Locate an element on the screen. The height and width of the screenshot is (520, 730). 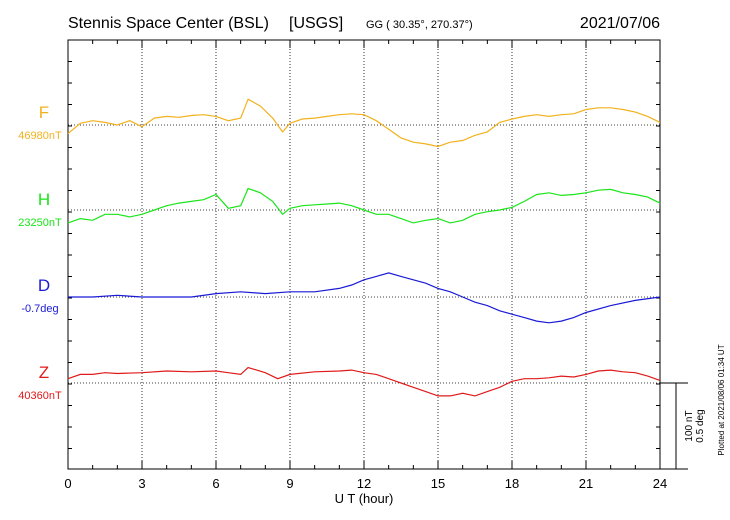
scale-deg-label: 0.5 deg is located at coordinates (700, 425).